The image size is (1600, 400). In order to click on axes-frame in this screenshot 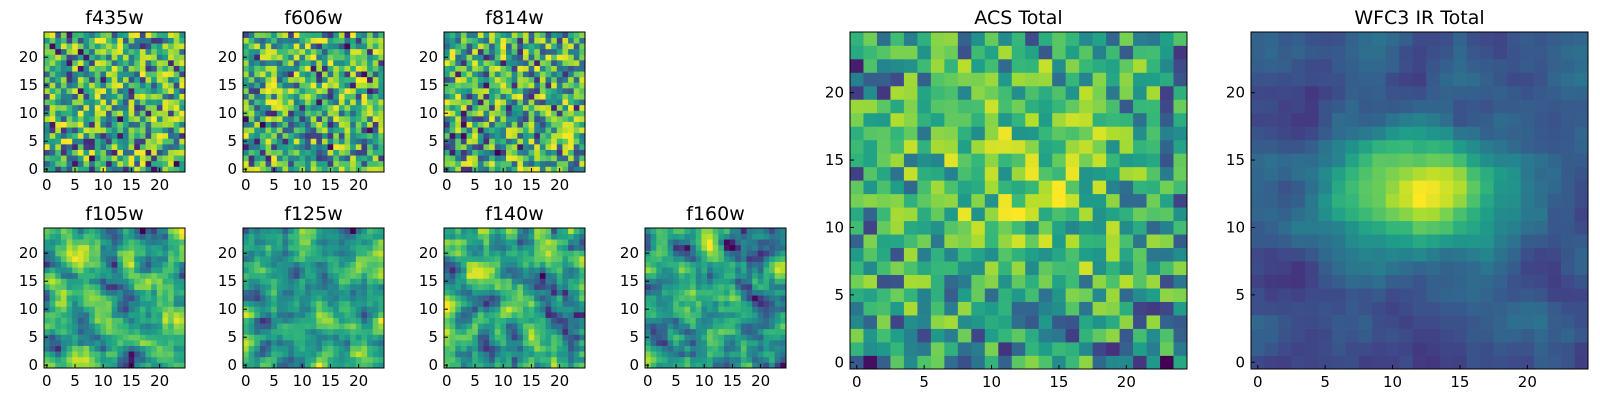, I will do `click(313, 298)`.